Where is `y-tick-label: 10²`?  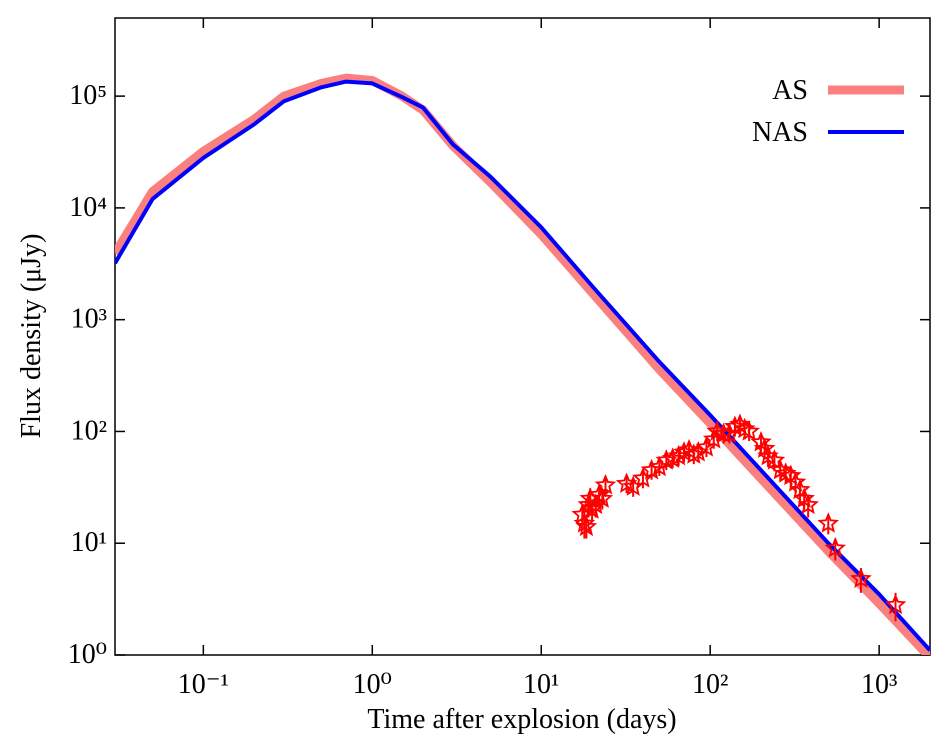
y-tick-label: 10² is located at coordinates (89, 430).